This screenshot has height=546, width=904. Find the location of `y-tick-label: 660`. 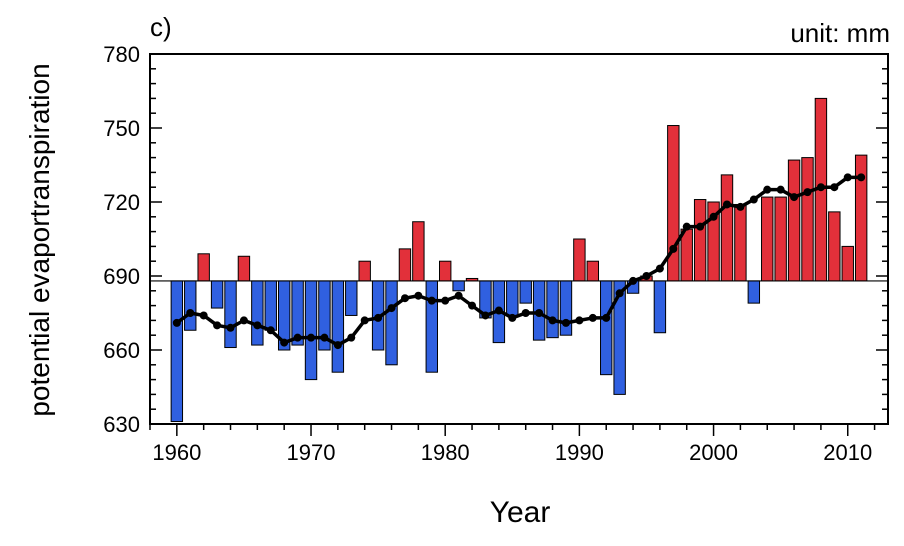

y-tick-label: 660 is located at coordinates (121, 350).